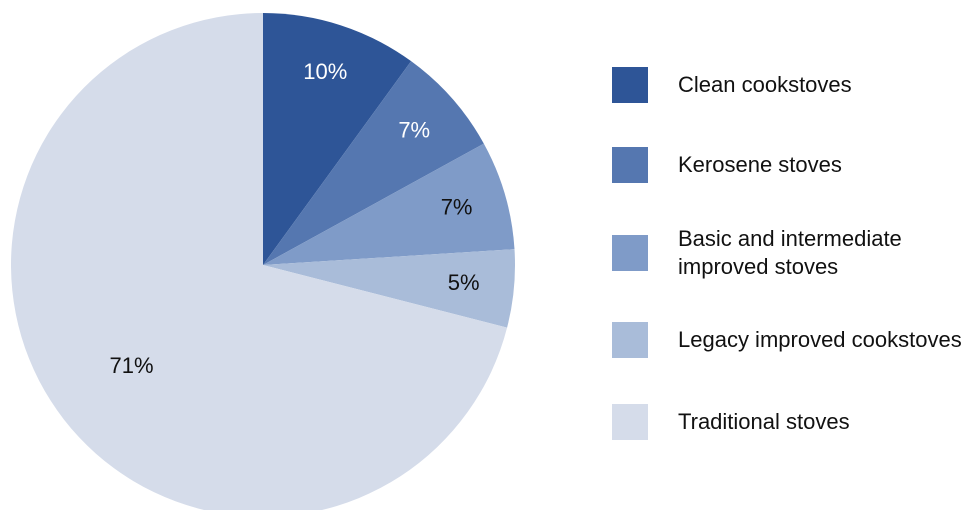 Image resolution: width=969 pixels, height=510 pixels. Describe the element at coordinates (760, 164) in the screenshot. I see `legend-label: Kerosene stoves` at that location.